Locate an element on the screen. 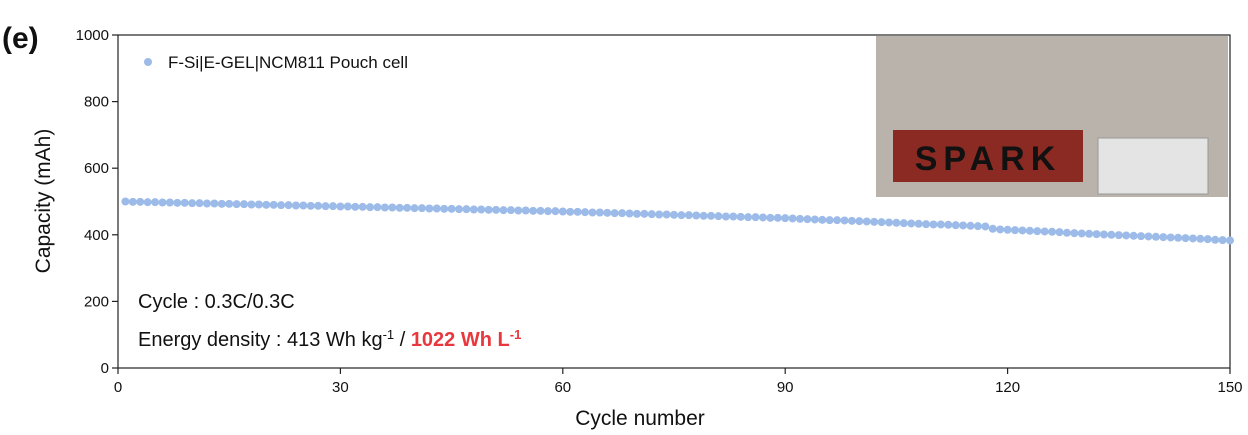 This screenshot has width=1248, height=435. inset-text: SPARK is located at coordinates (988, 159).